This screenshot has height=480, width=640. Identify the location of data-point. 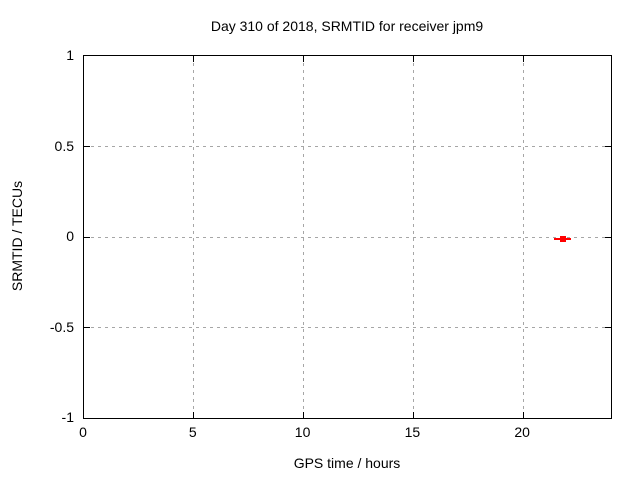
(562, 238).